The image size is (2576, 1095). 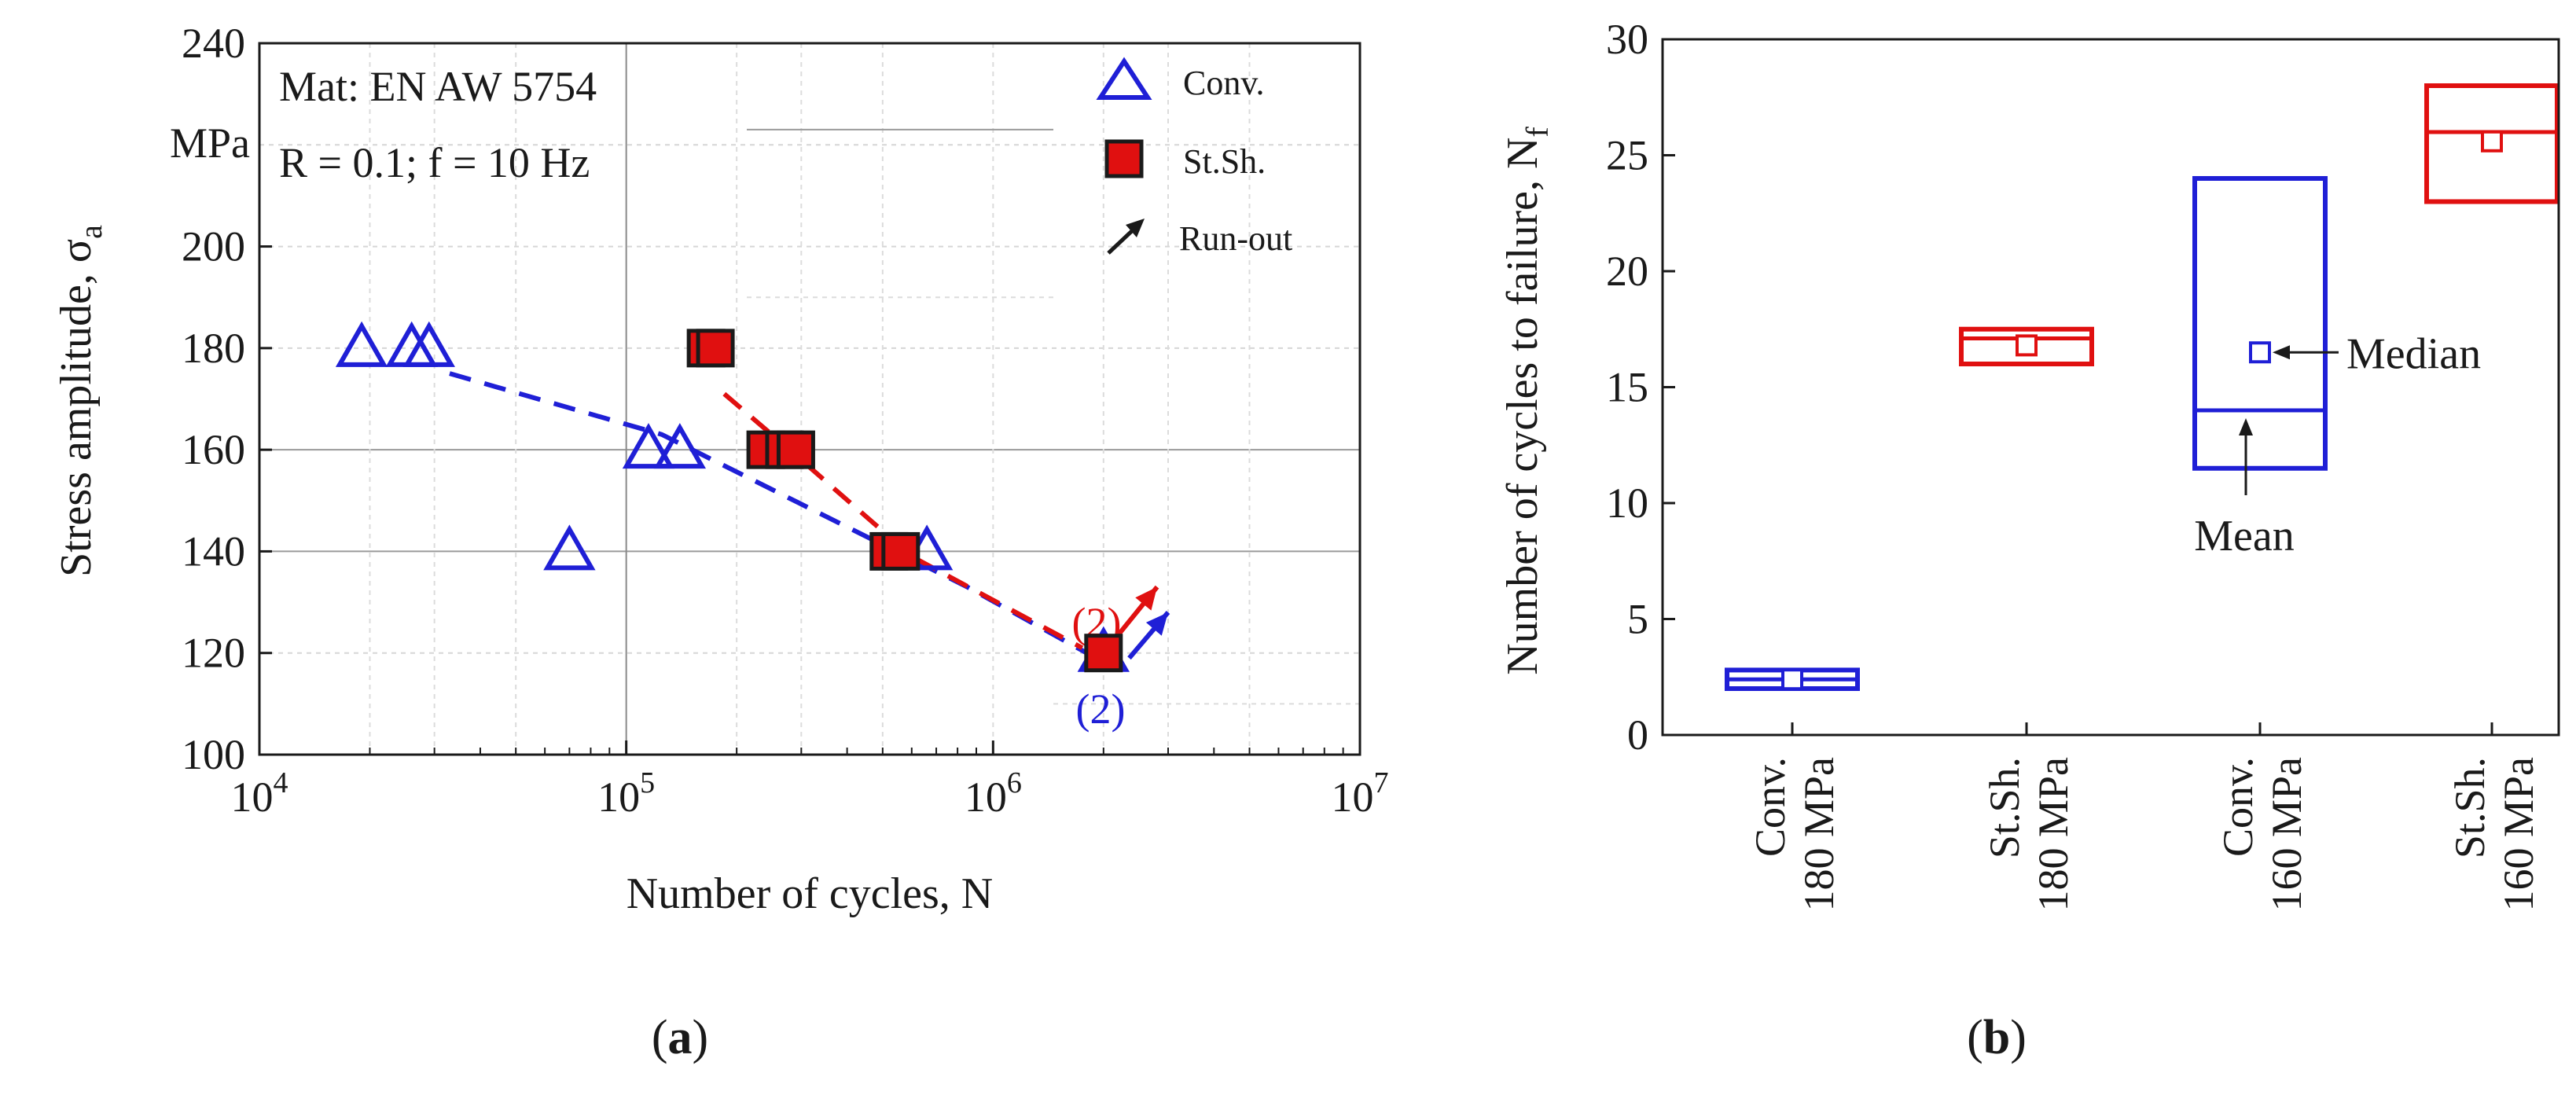 I want to click on panel-a-annotation-conditions: R = 0.1; f = 10 Hz, so click(x=434, y=162).